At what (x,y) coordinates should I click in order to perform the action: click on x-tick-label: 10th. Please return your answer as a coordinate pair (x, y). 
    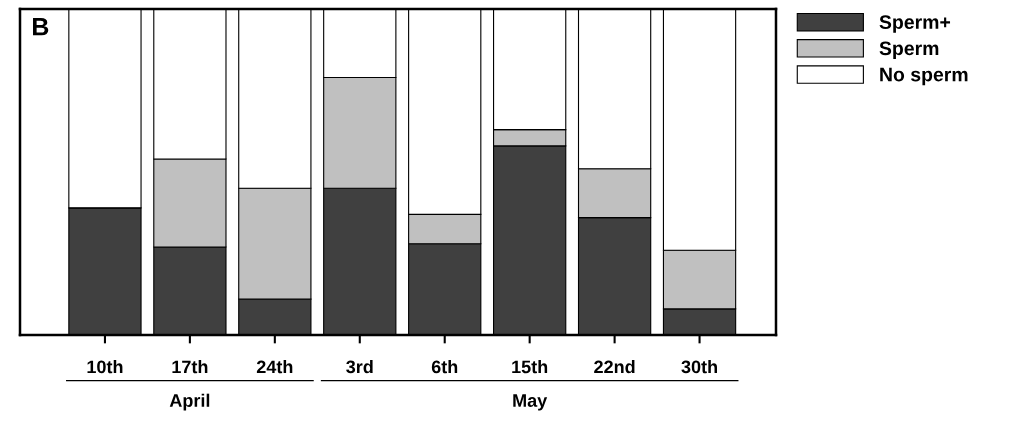
    Looking at the image, I should click on (105, 367).